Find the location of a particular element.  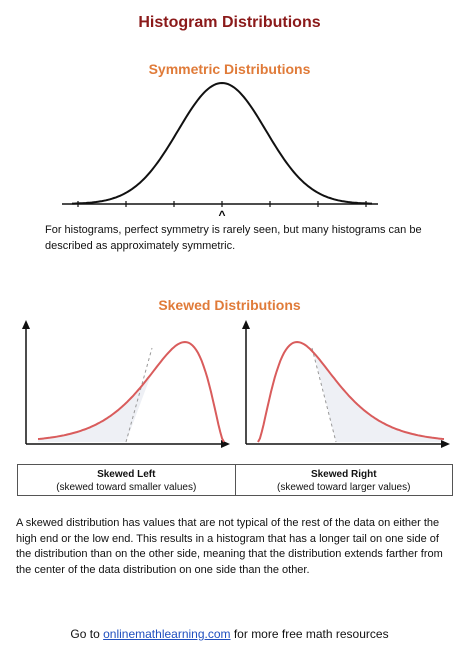

skewed-right-y-arrow is located at coordinates (246, 324).